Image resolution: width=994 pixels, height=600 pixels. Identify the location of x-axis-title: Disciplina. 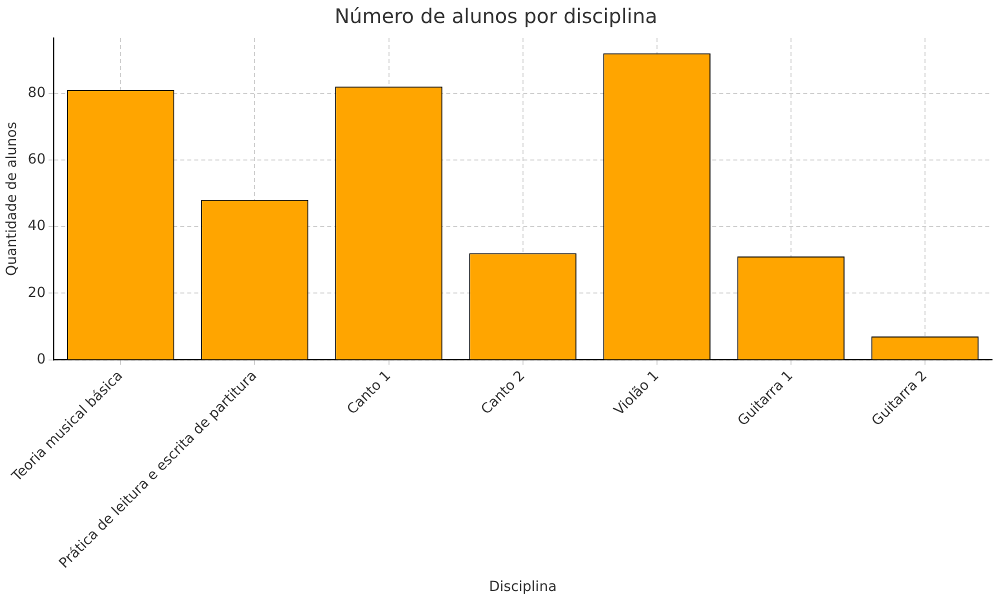
(522, 587).